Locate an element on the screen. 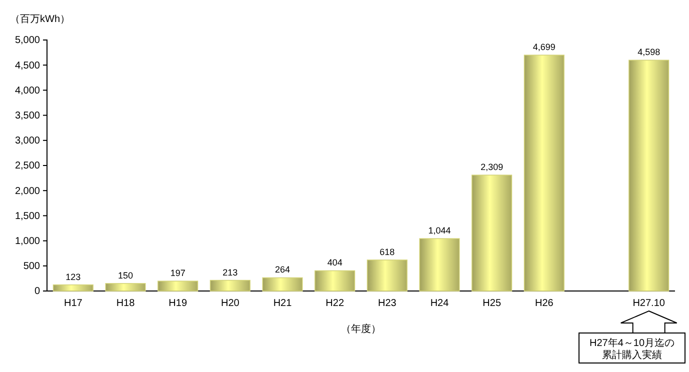 The height and width of the screenshot is (372, 689). y-tick-label: 500 is located at coordinates (31, 266).